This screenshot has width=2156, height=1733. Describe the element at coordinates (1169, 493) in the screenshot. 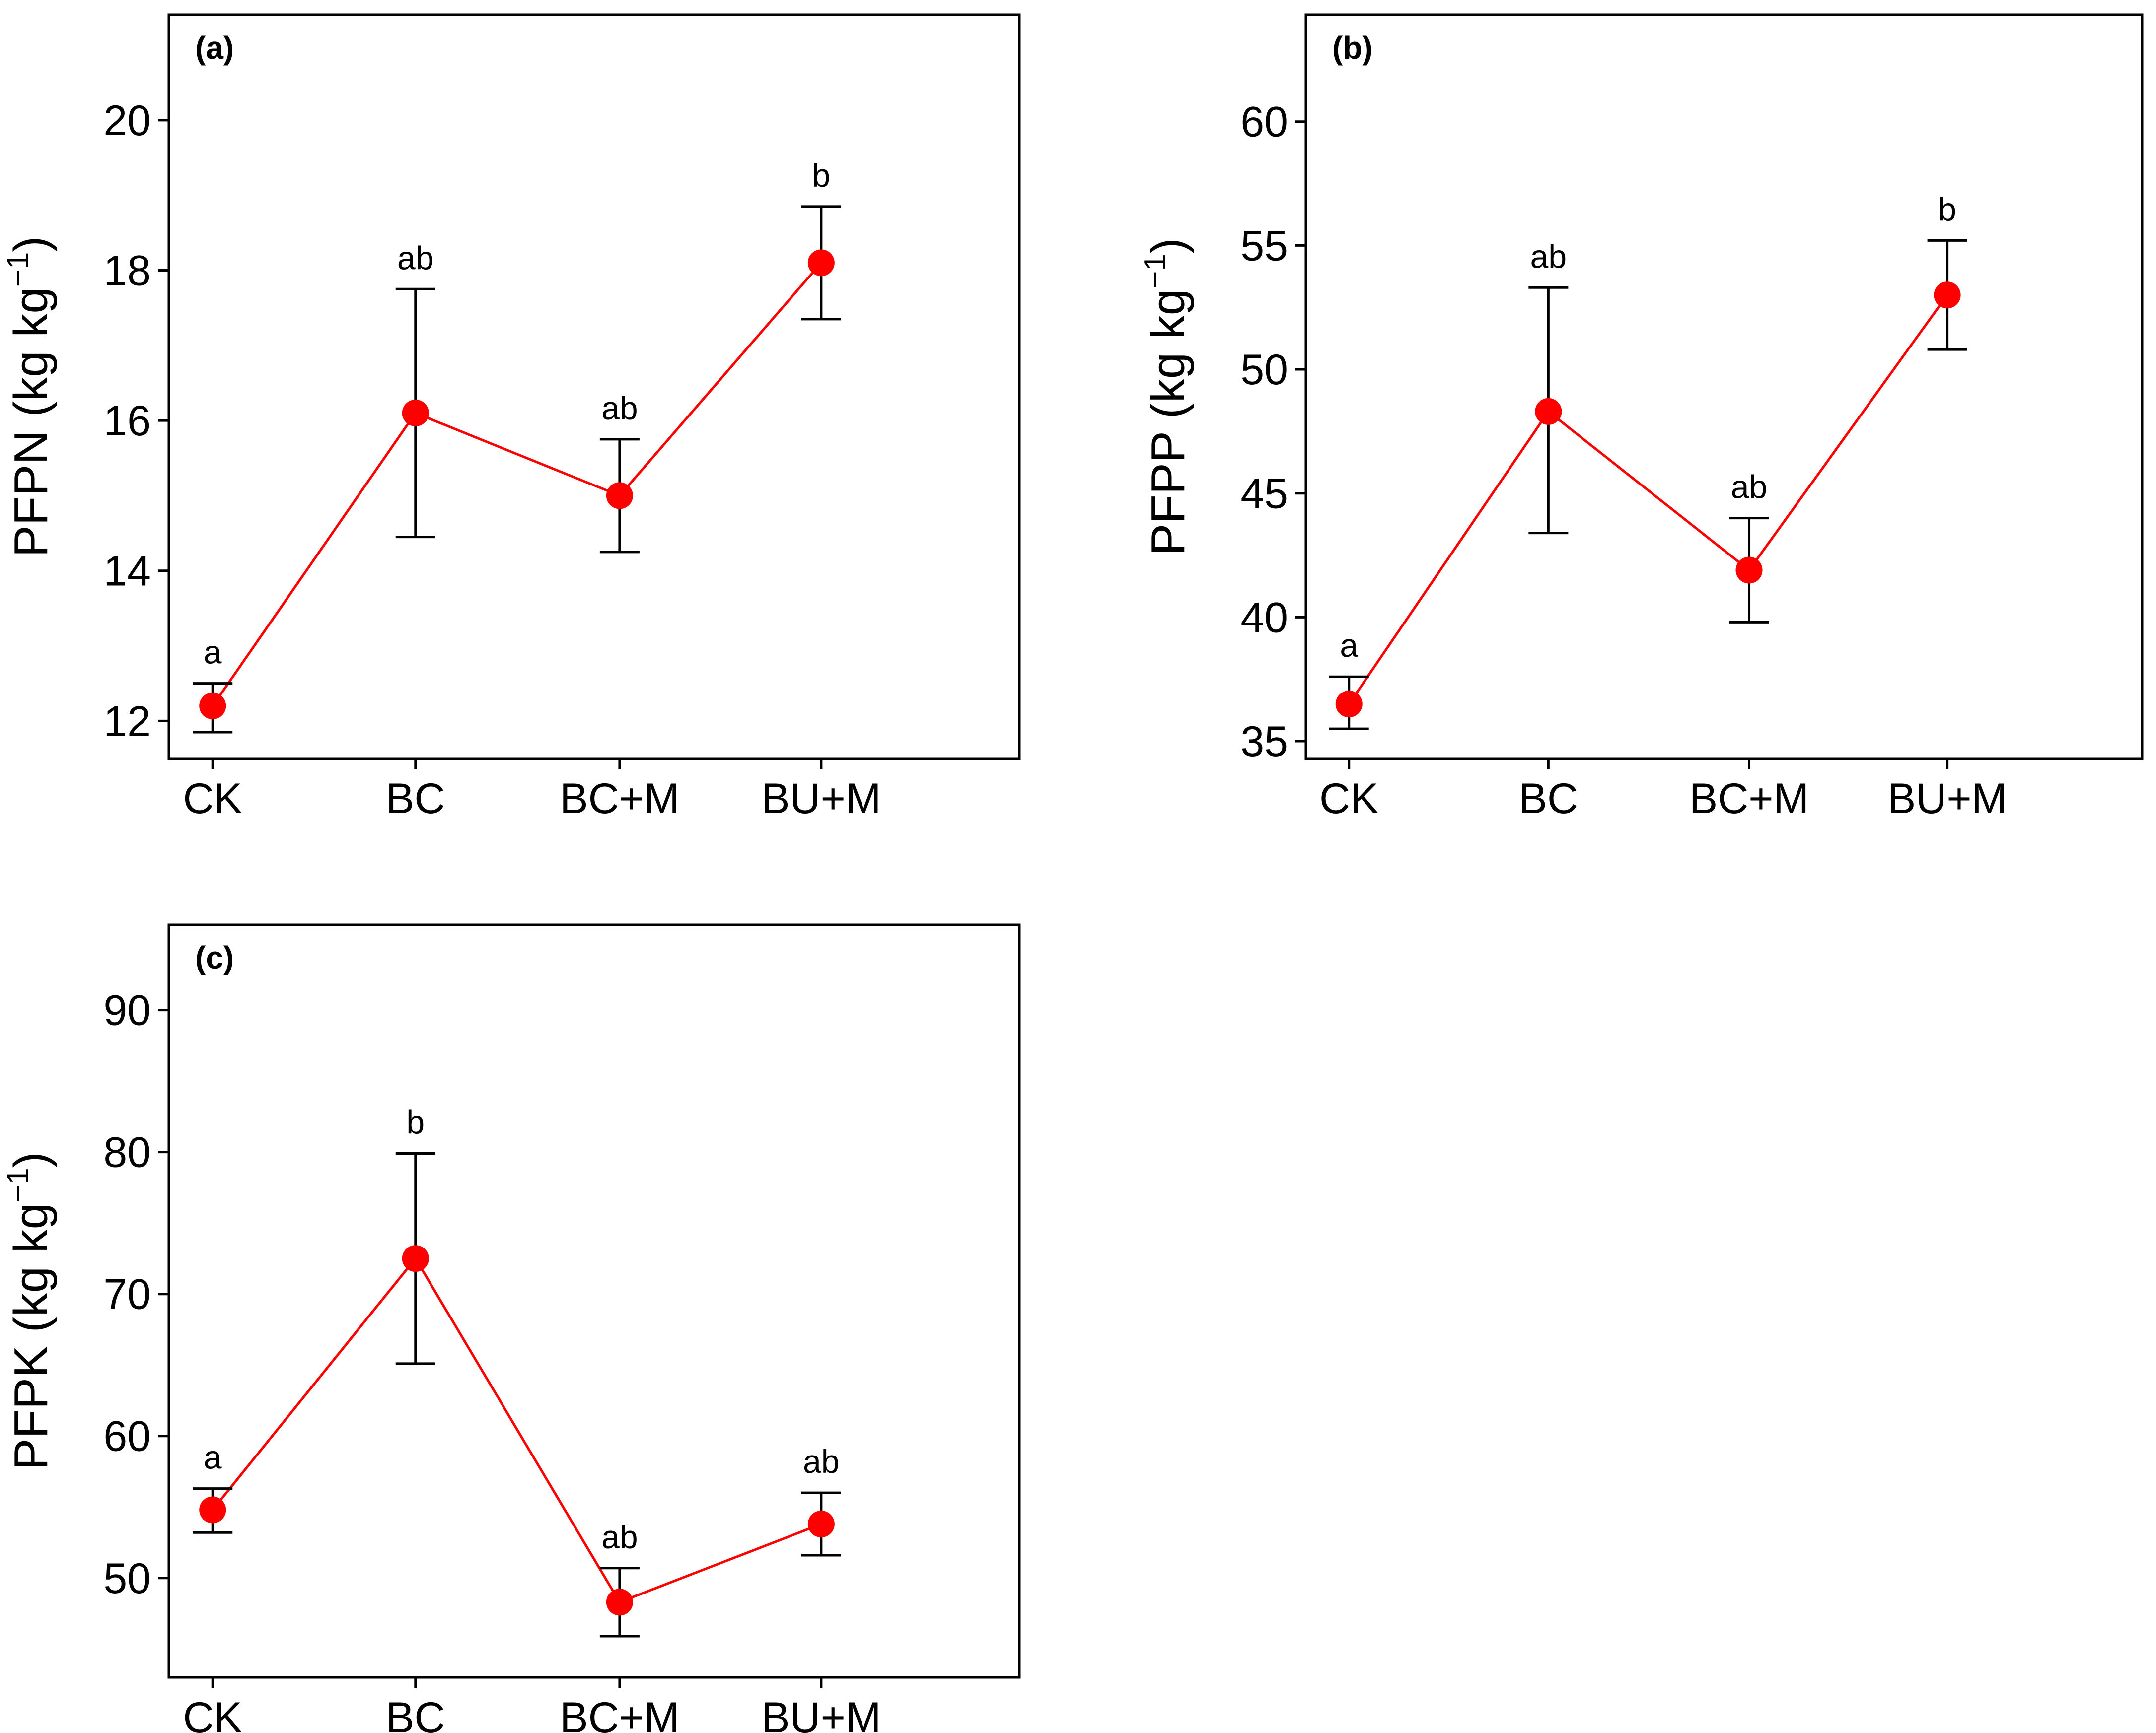

I see `y-axis-title-main: PFPP` at that location.